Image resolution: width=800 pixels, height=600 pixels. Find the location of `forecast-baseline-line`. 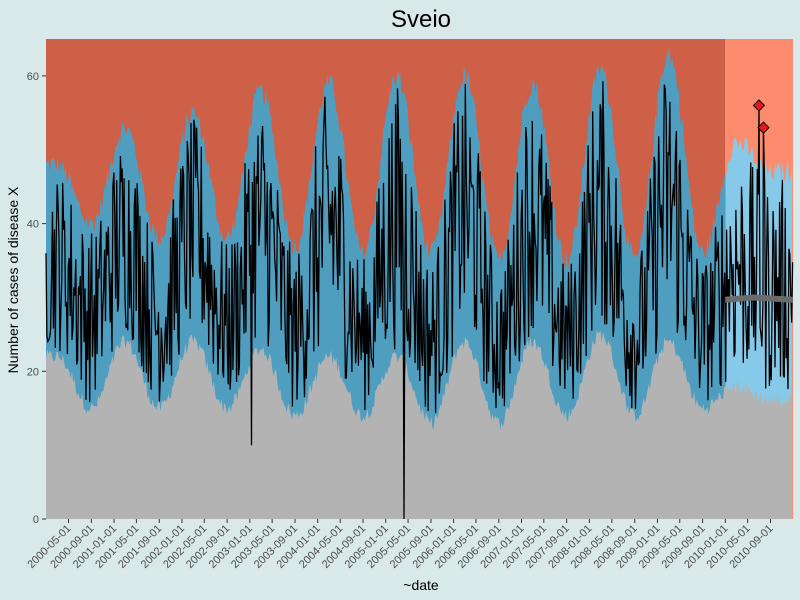

forecast-baseline-line is located at coordinates (759, 298).